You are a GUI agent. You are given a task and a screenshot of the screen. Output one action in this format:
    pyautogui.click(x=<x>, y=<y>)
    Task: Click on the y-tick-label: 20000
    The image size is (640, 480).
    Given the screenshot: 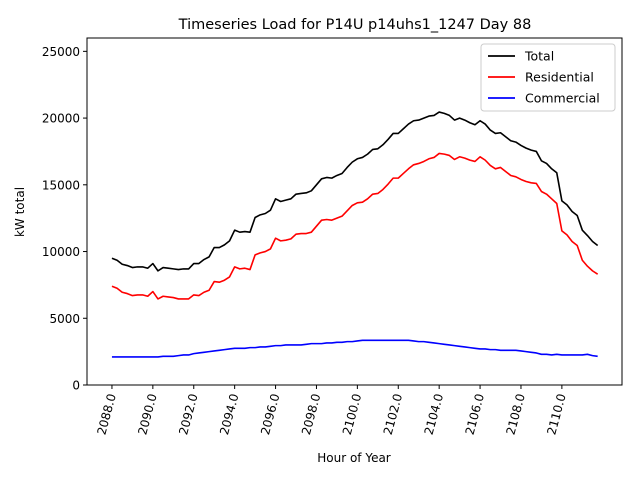 What is the action you would take?
    pyautogui.click(x=61, y=119)
    